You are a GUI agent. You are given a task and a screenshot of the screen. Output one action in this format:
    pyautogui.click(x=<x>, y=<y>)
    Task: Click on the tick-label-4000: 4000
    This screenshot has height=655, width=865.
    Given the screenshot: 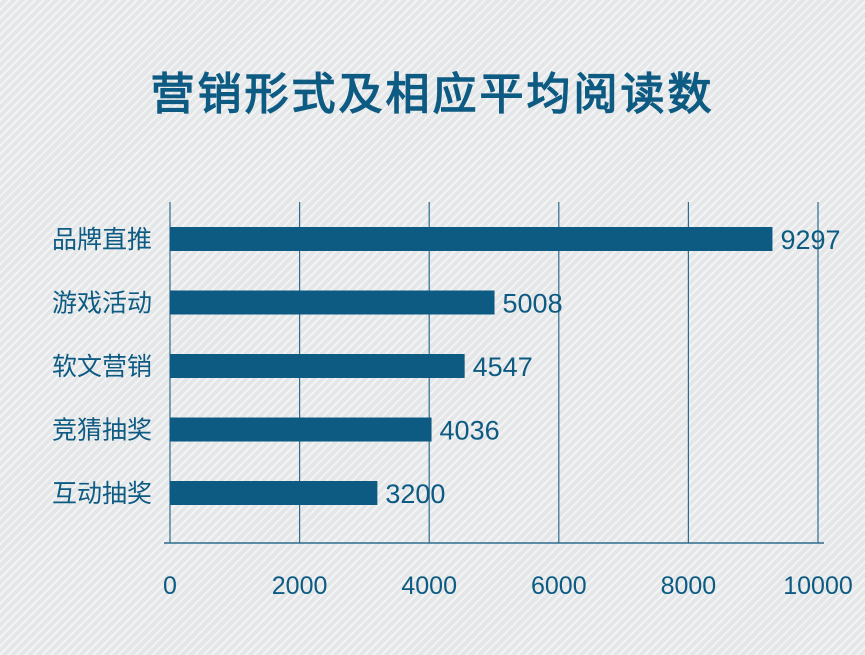 What is the action you would take?
    pyautogui.click(x=429, y=586)
    